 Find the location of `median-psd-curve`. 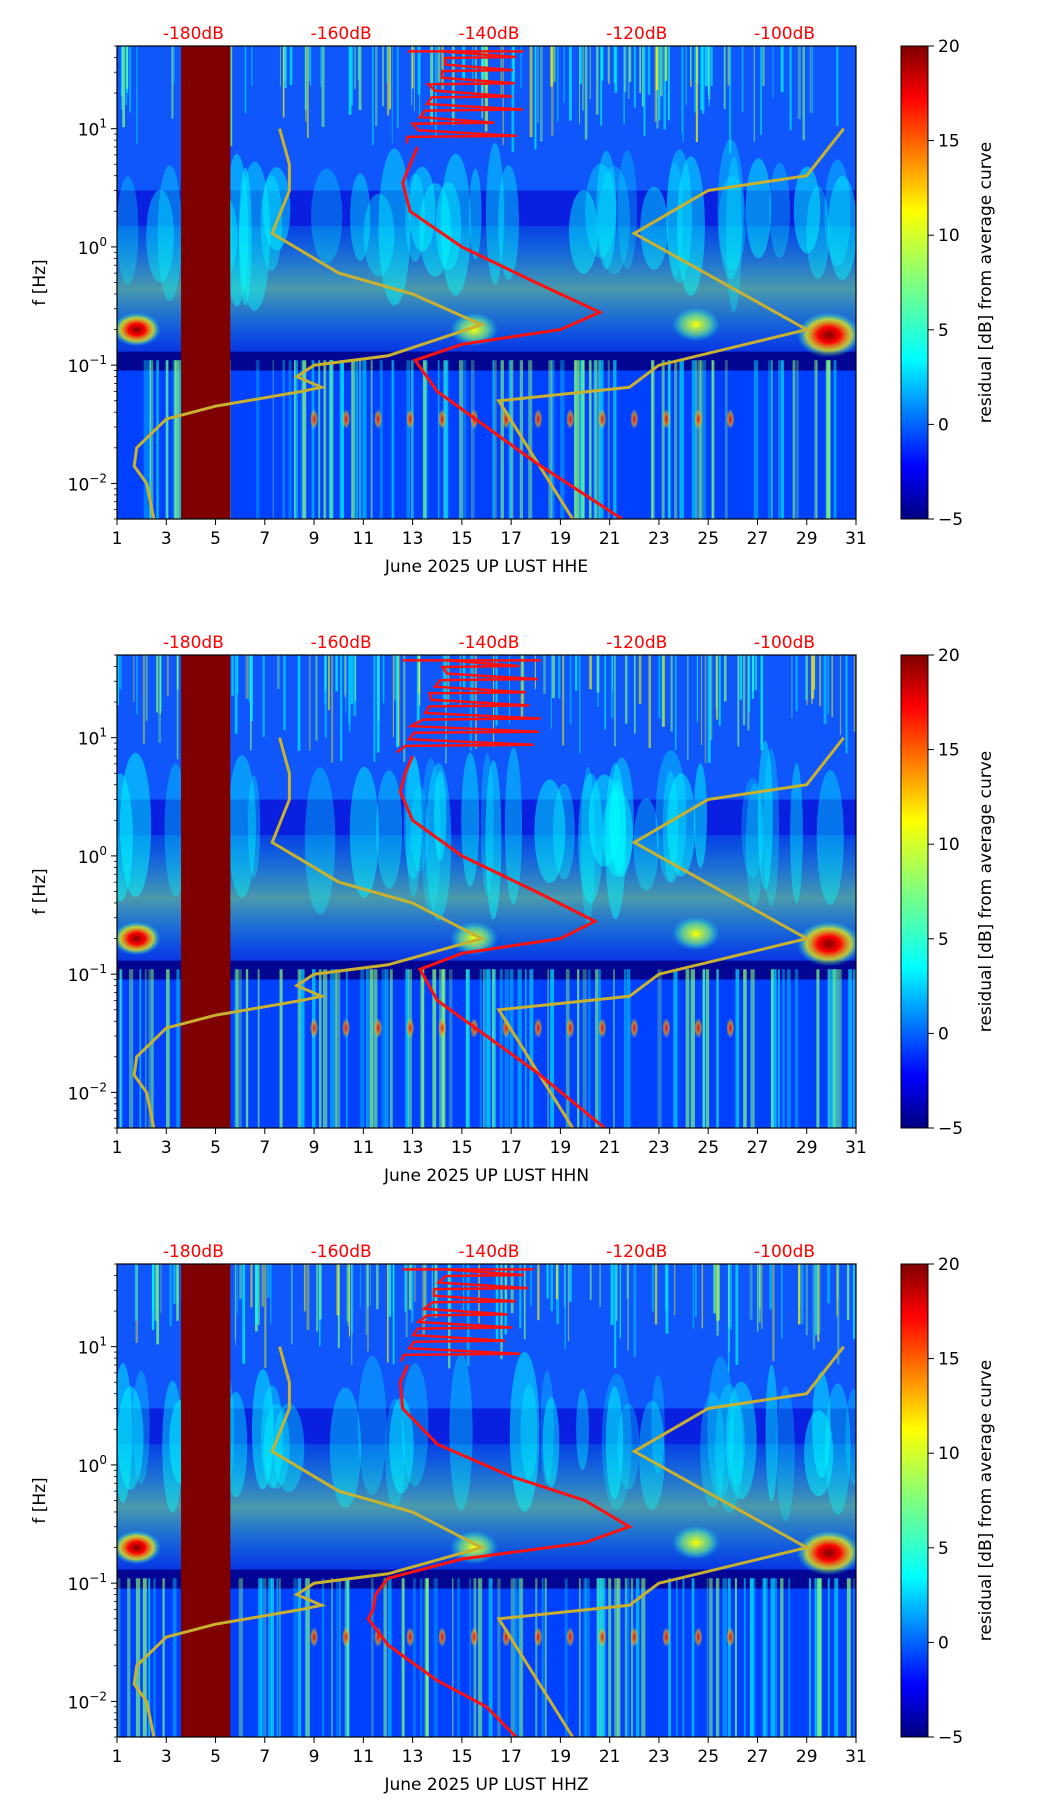

median-psd-curve is located at coordinates (502, 941).